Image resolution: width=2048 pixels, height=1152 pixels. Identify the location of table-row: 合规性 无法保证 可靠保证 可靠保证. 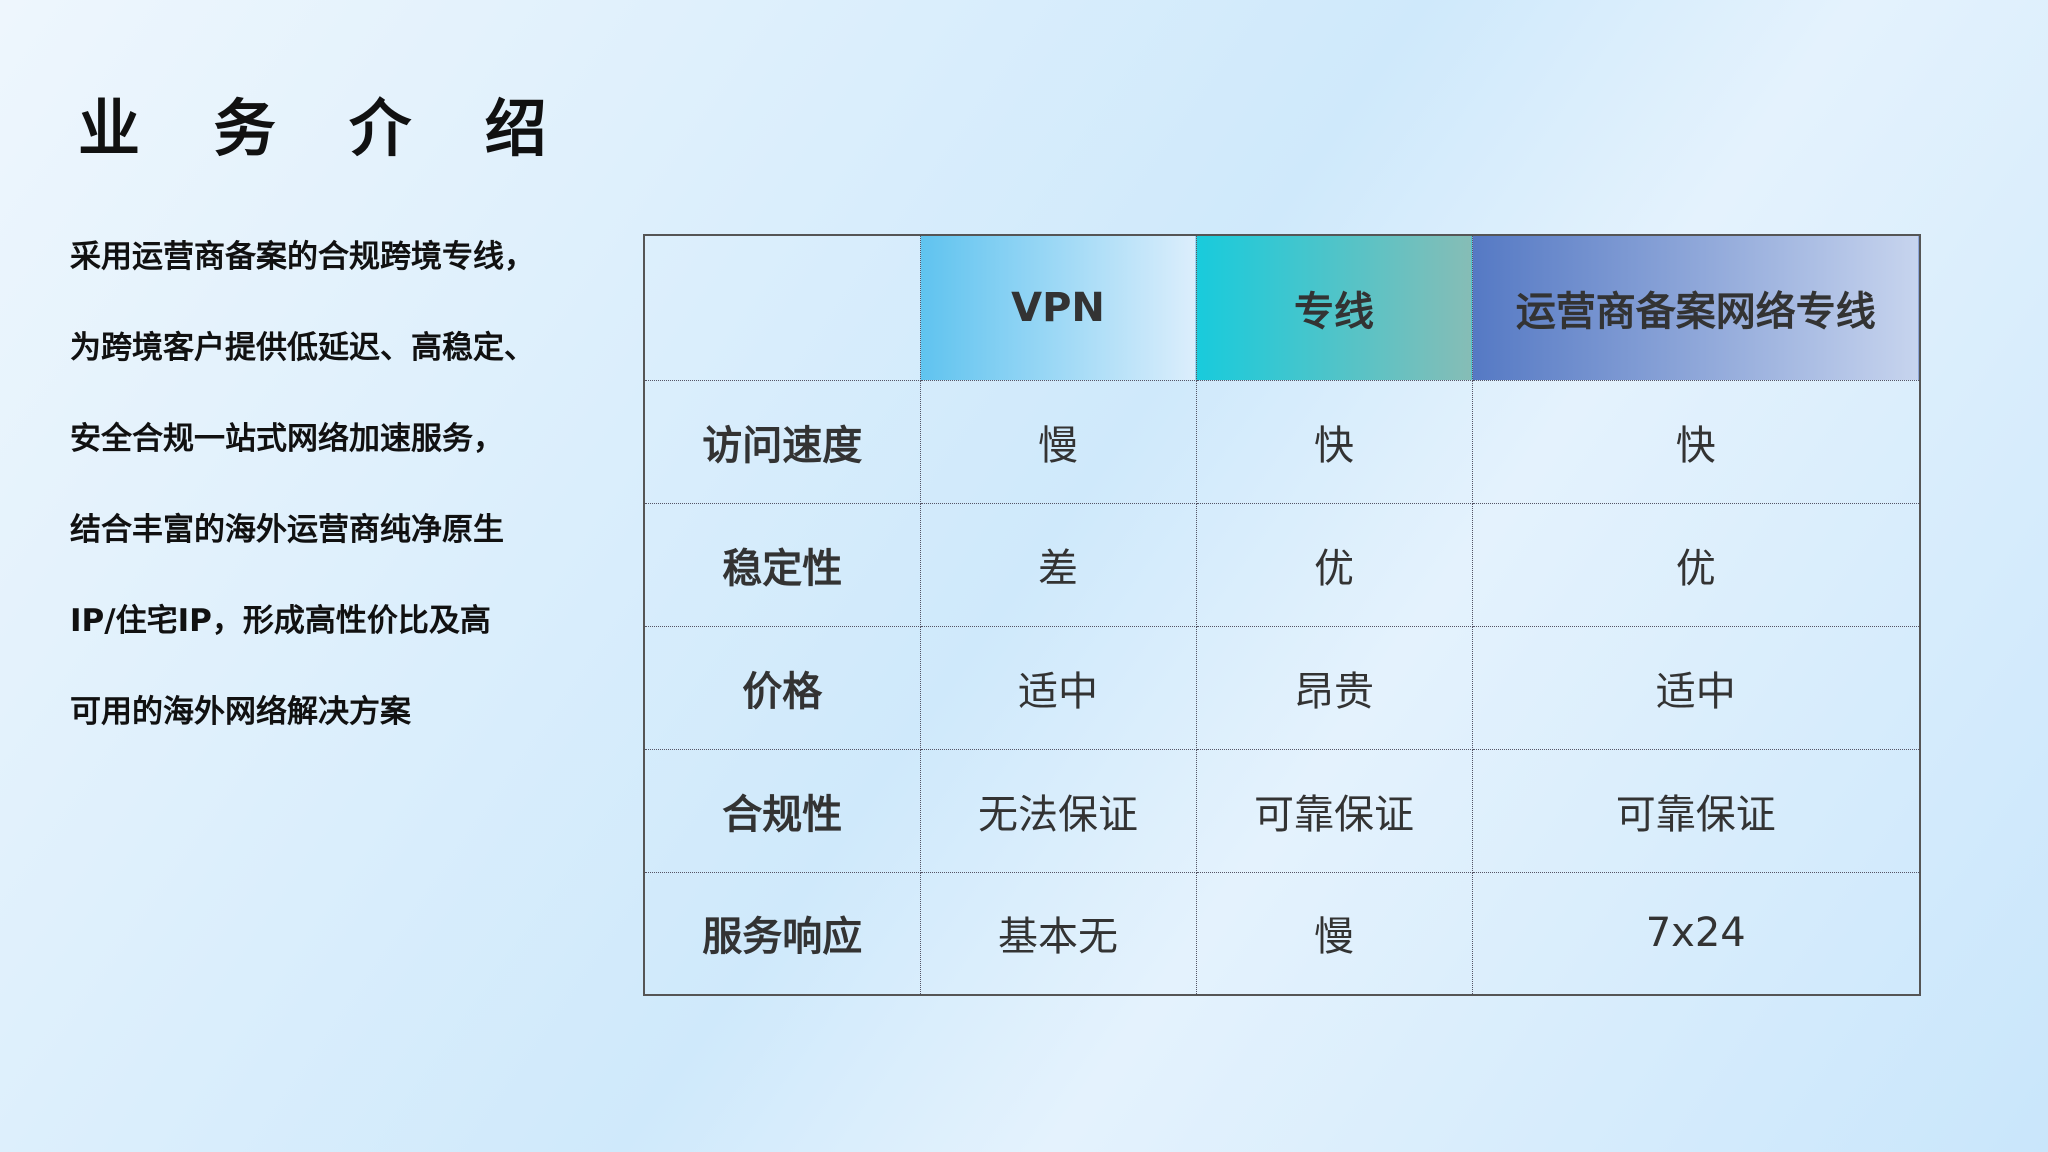
(1282, 810).